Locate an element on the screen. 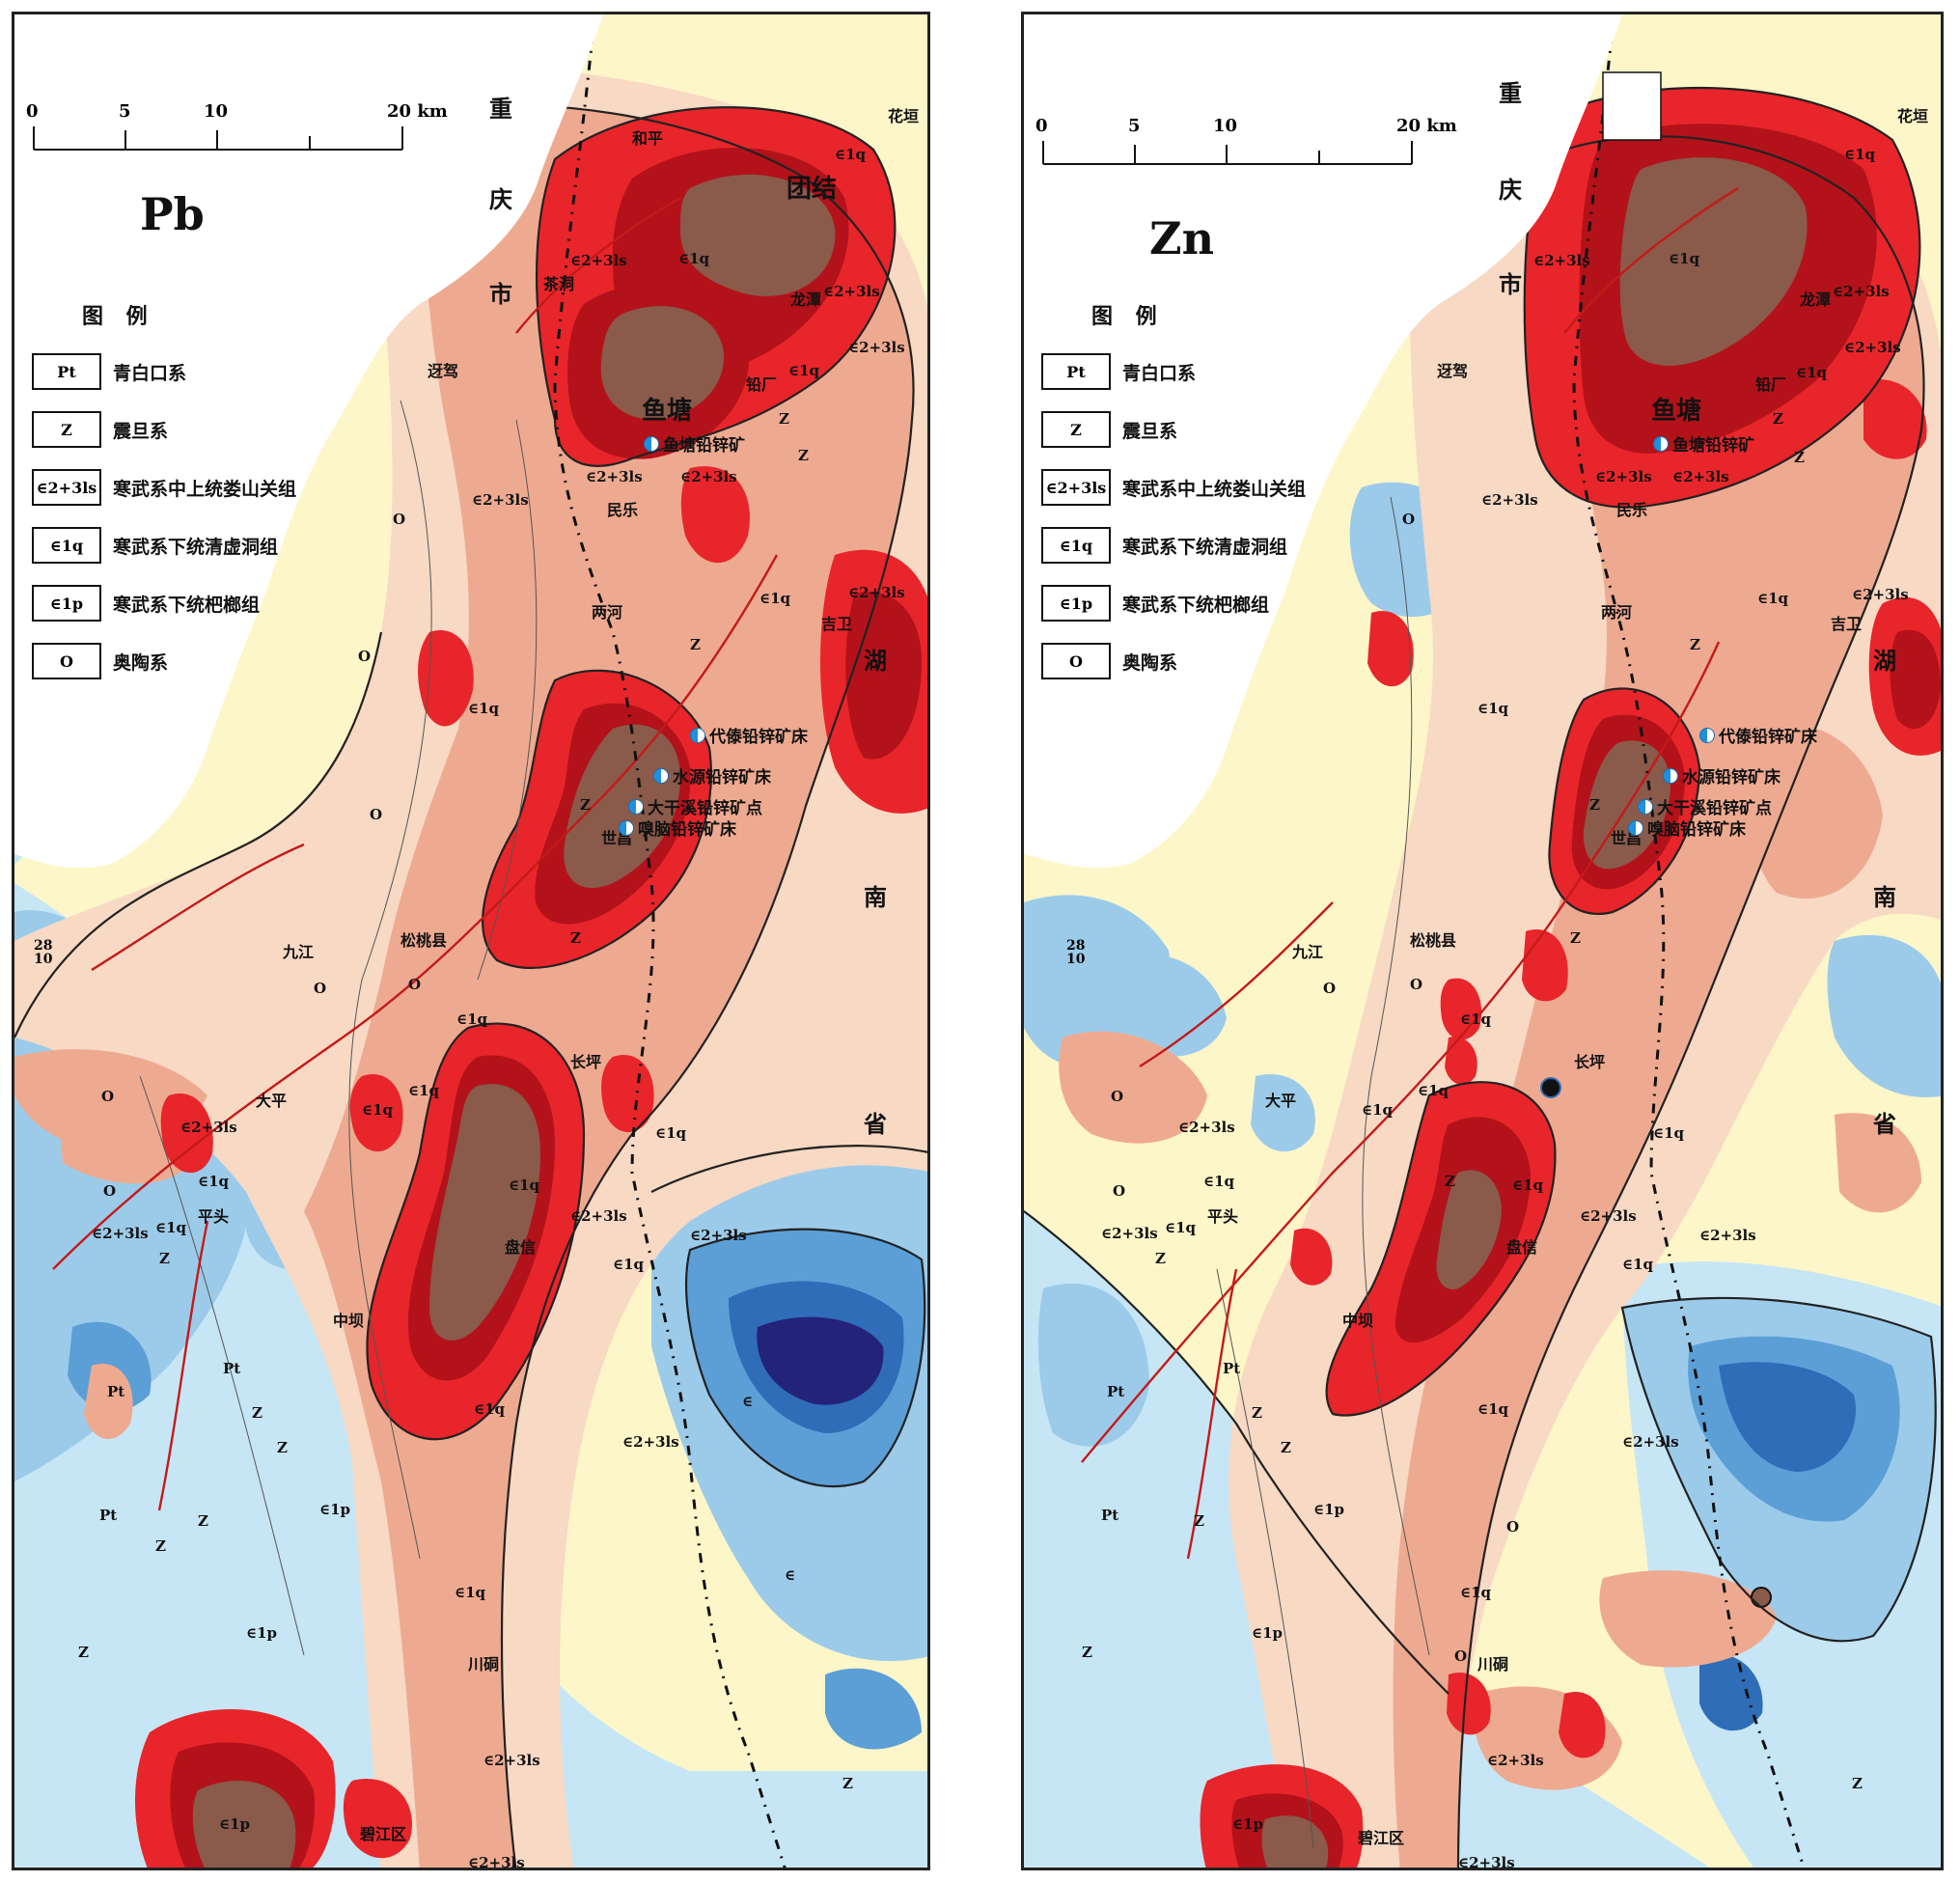  zn-mine-xiunao: 嗅脑铅锌矿床 is located at coordinates (1687, 828).